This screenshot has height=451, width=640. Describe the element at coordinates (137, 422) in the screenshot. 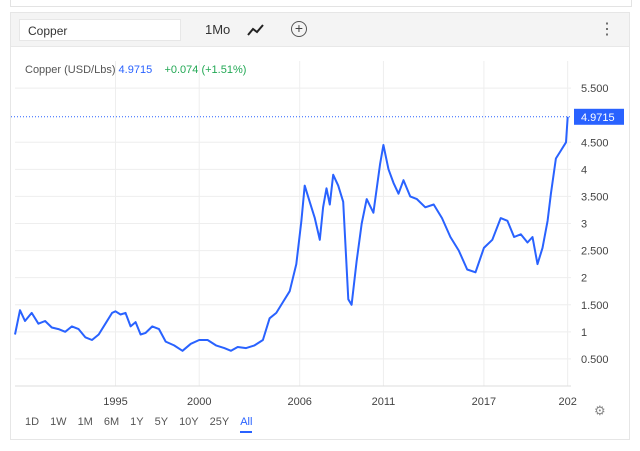

I see `range-button-1y: 1Y` at that location.